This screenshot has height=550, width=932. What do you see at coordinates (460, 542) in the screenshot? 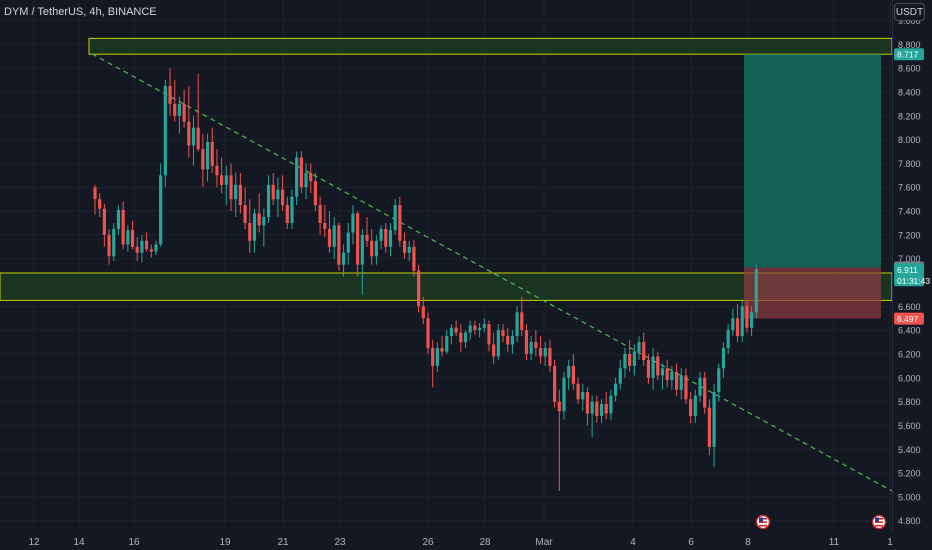
I see `time-axis: 12 14 16 19 21 23 26 28 Mar 4 6 8 11 1` at bounding box center [460, 542].